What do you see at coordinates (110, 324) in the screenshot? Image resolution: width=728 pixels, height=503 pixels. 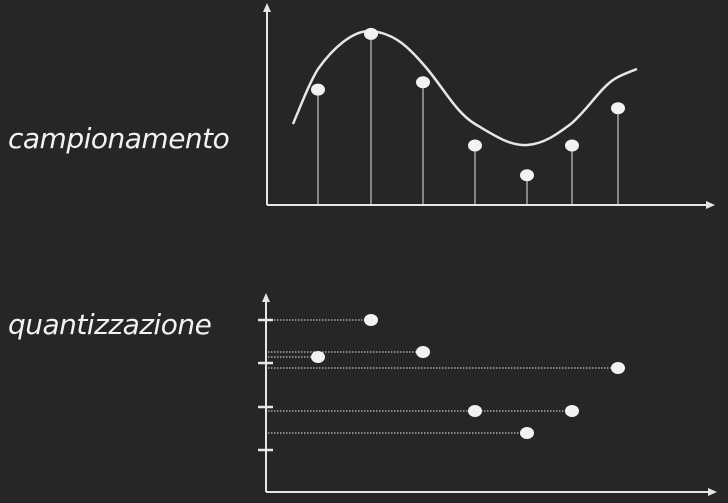 I see `label-quantizzazione: quantizzazione` at bounding box center [110, 324].